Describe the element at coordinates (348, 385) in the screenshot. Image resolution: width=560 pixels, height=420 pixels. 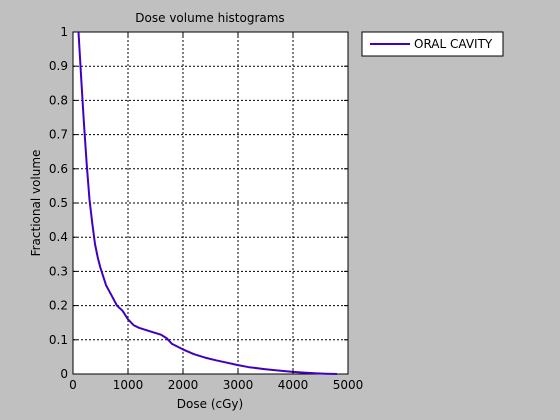
I see `x-tick-label: 5000` at that location.